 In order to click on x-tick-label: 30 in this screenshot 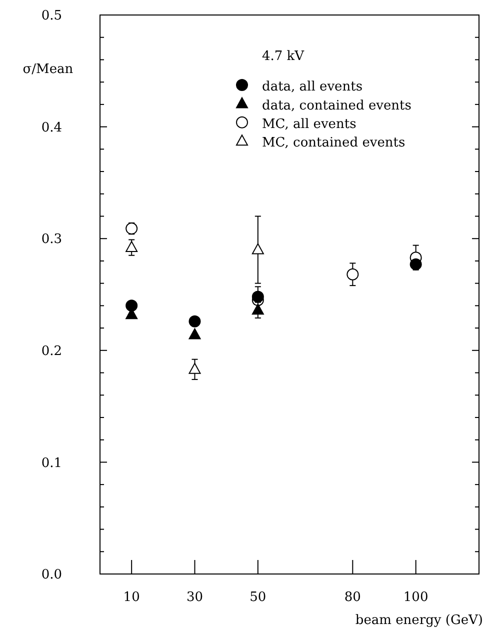, I will do `click(195, 597)`.